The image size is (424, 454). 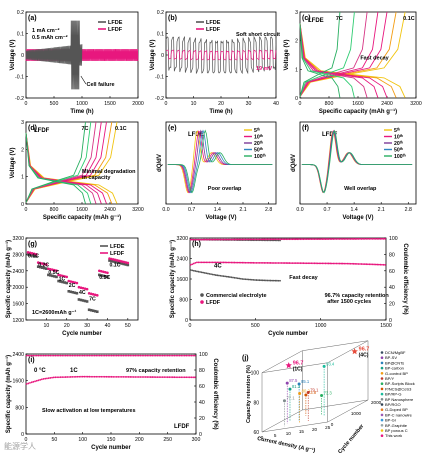 What do you see at coordinates (139, 440) in the screenshot?
I see `panel-i-xtick-label: 200` at bounding box center [139, 440].